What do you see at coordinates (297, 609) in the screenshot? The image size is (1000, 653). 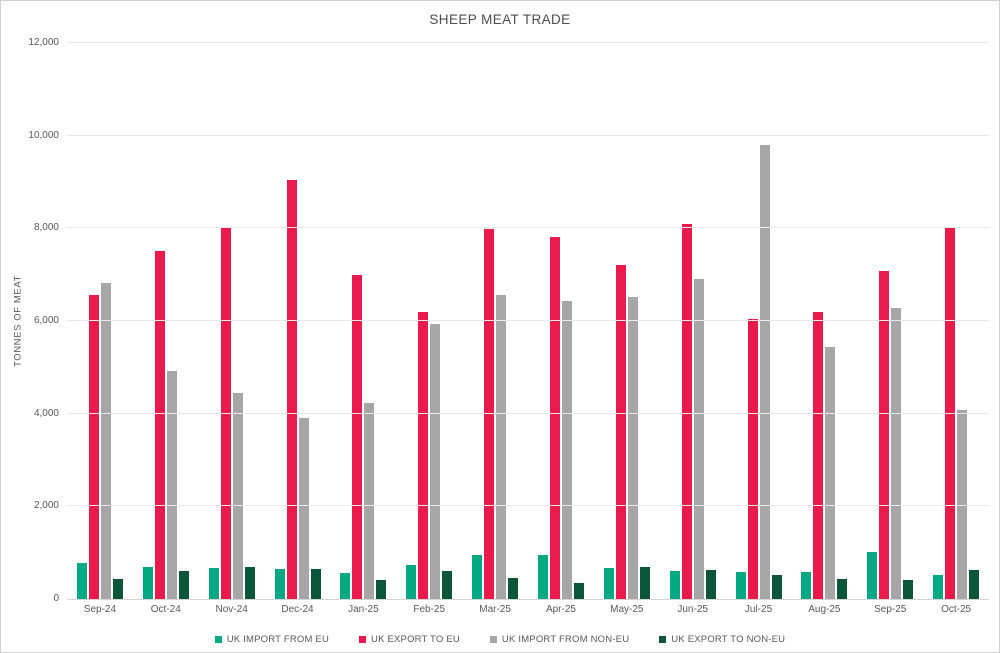 I see `x-axis-label: Dec-24` at bounding box center [297, 609].